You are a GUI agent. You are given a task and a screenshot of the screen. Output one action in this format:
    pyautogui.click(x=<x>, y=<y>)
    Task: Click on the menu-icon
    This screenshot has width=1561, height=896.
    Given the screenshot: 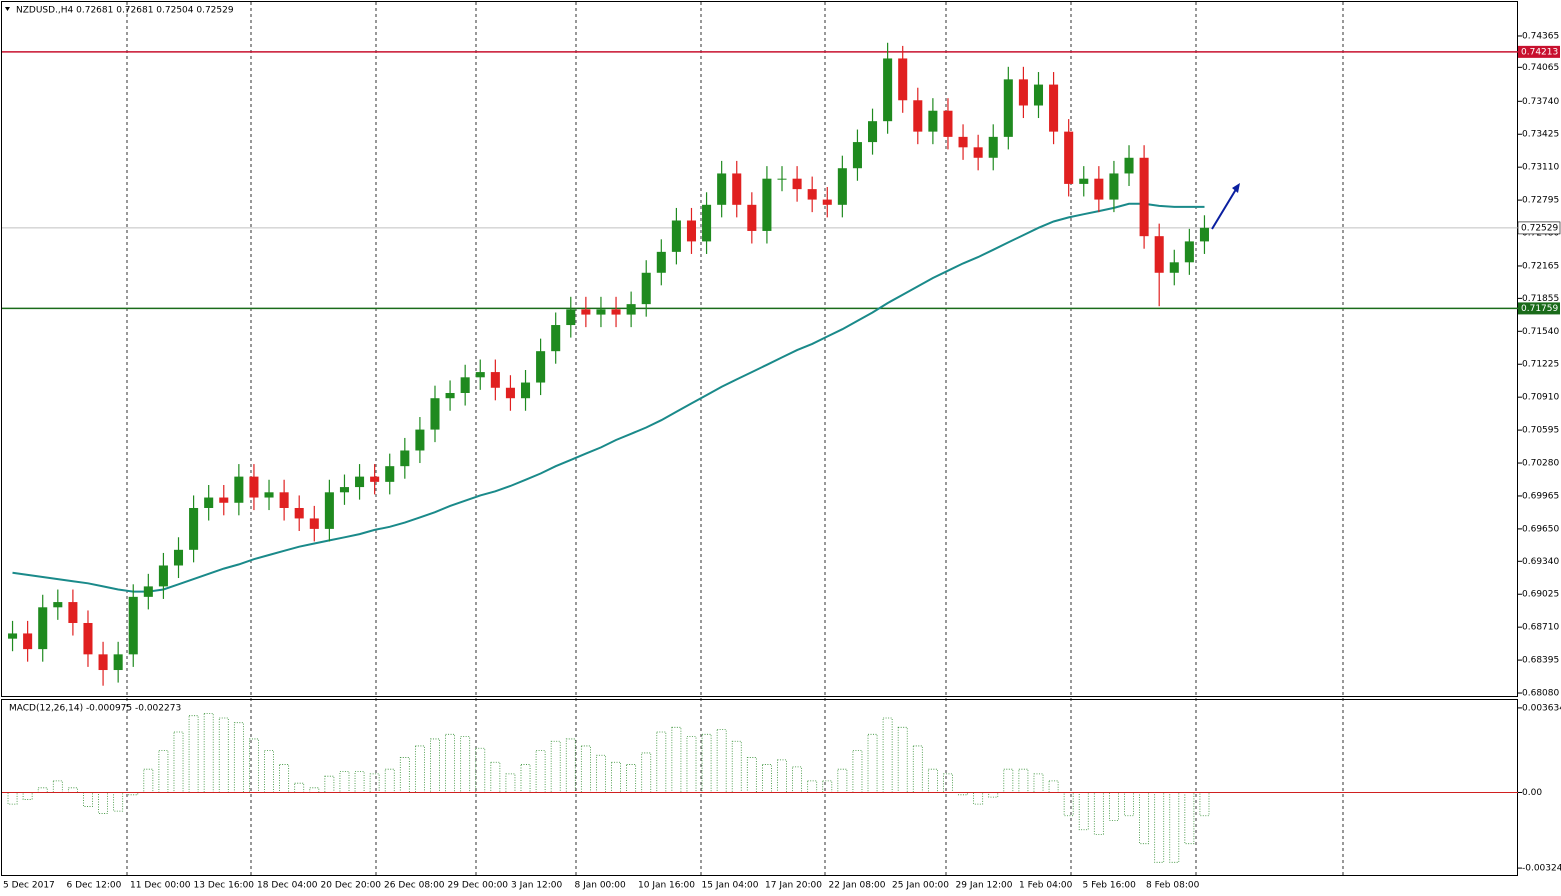 What is the action you would take?
    pyautogui.click(x=7, y=9)
    